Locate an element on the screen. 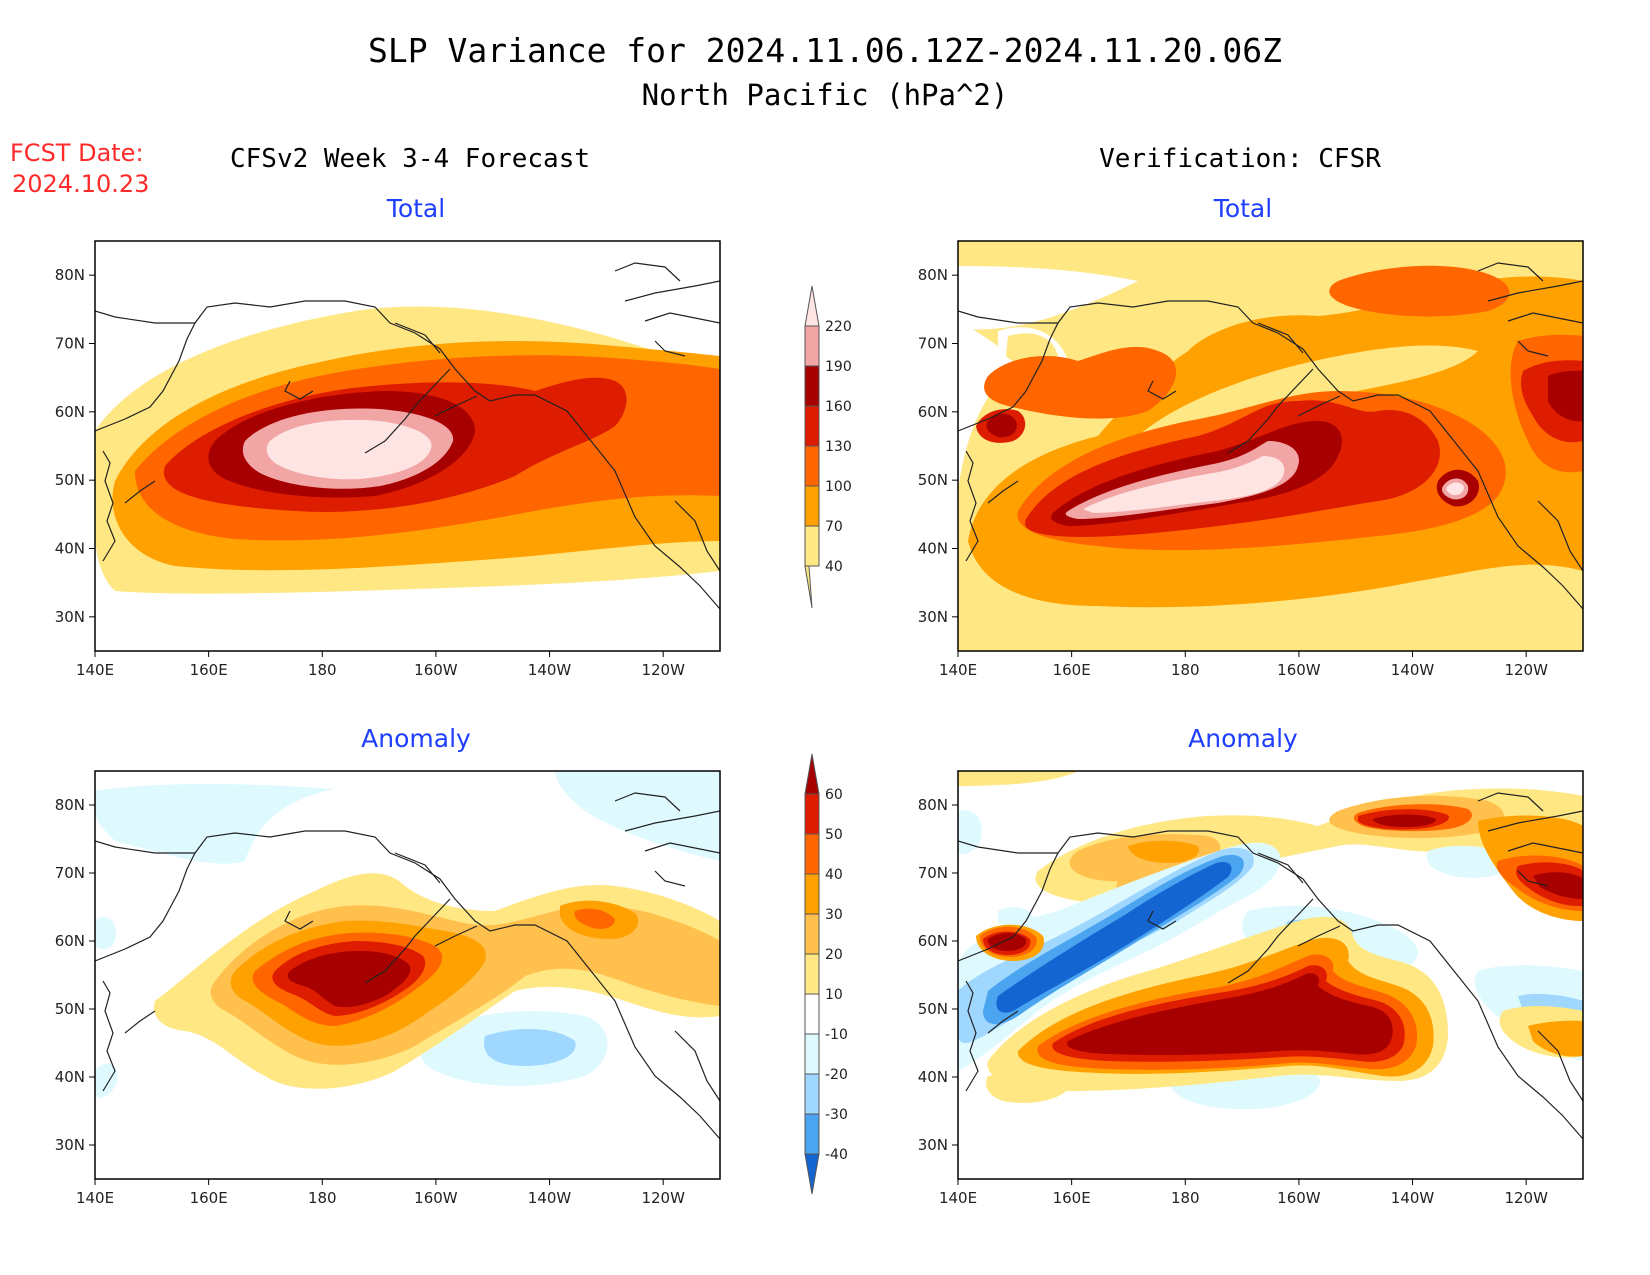 This screenshot has height=1275, width=1650. fcst-date-value: 2024.10.23 is located at coordinates (80, 184).